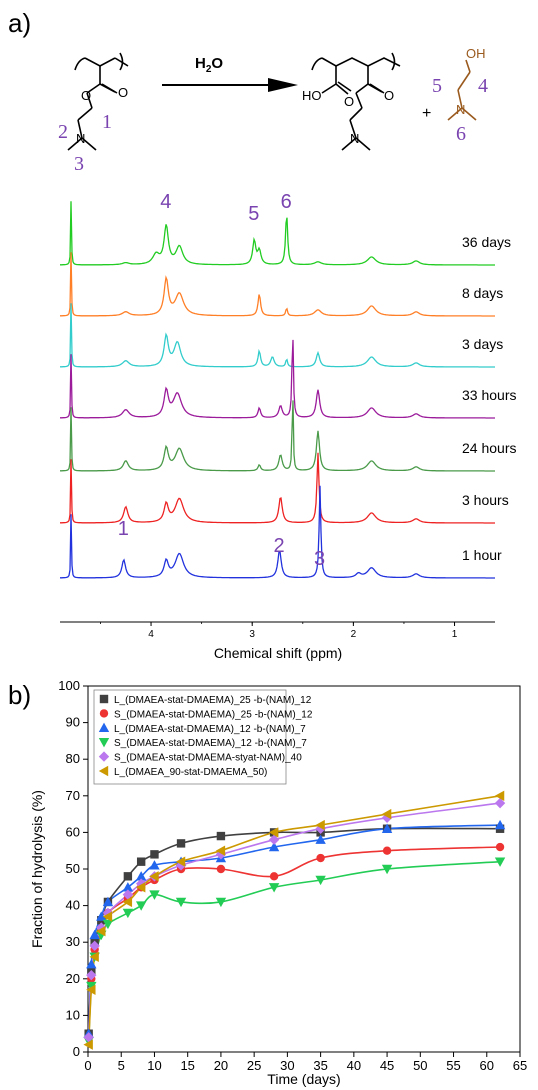 The width and height of the screenshot is (538, 1090). What do you see at coordinates (485, 500) in the screenshot?
I see `nmr-trace-label-5: 3 hours` at bounding box center [485, 500].